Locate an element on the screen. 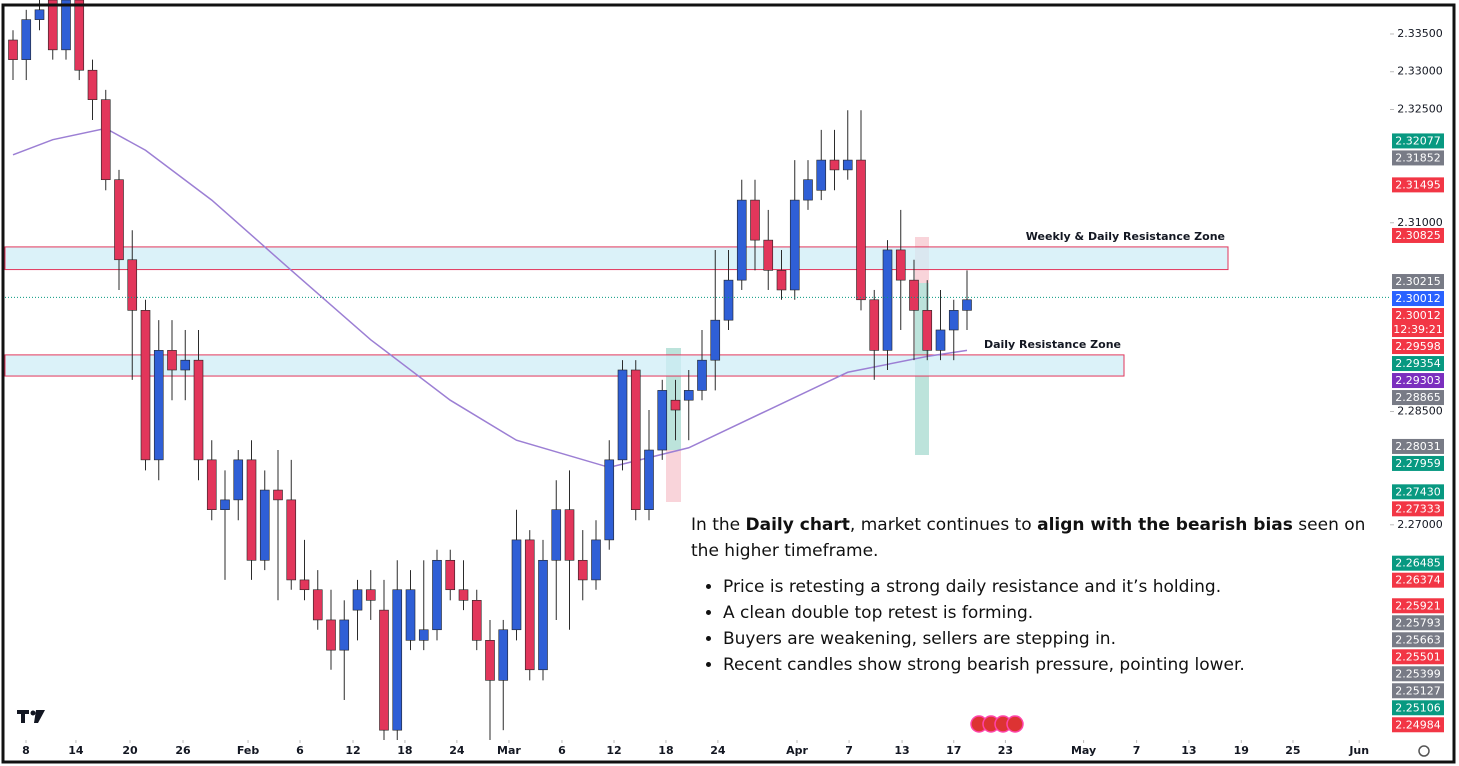  x-tick-label: 6 is located at coordinates (562, 750).